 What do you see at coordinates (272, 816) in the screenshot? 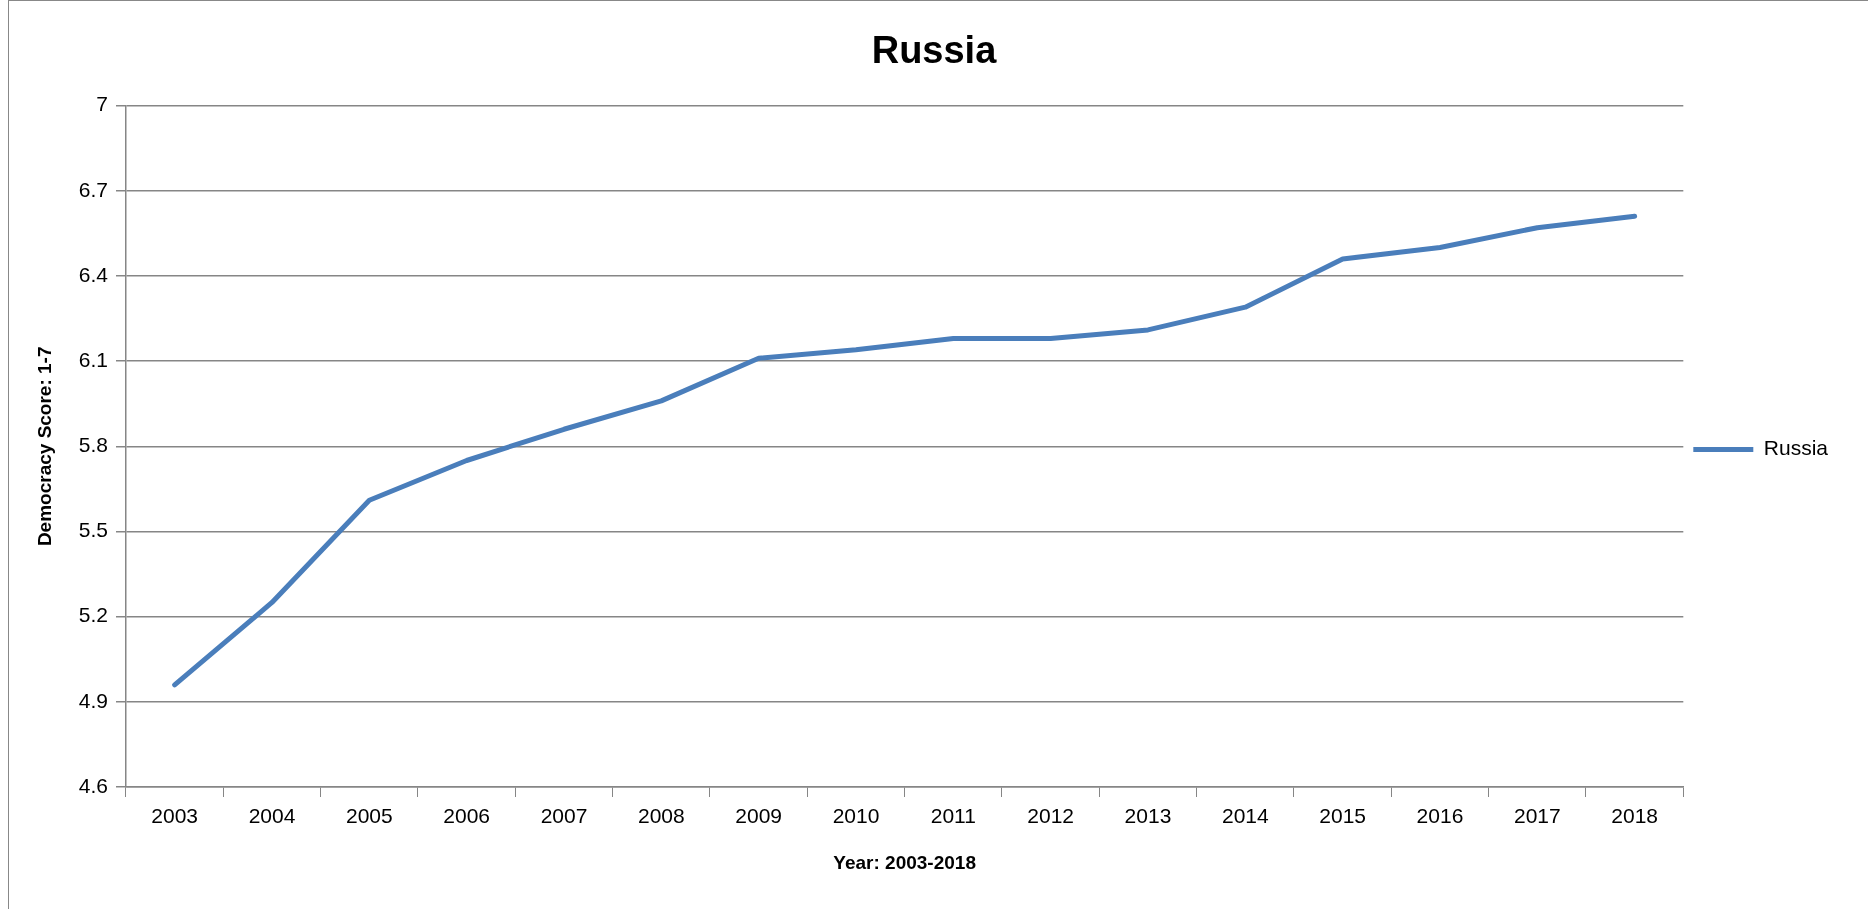
I see `x-tick-label: 2004` at bounding box center [272, 816].